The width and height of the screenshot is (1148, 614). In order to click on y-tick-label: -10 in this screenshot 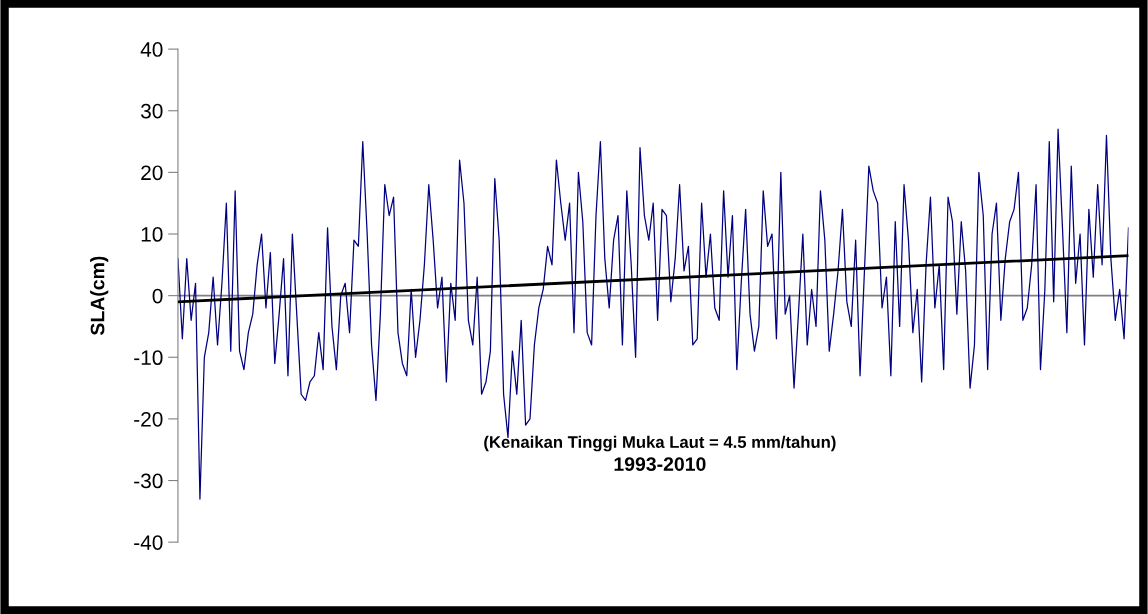, I will do `click(148, 358)`.